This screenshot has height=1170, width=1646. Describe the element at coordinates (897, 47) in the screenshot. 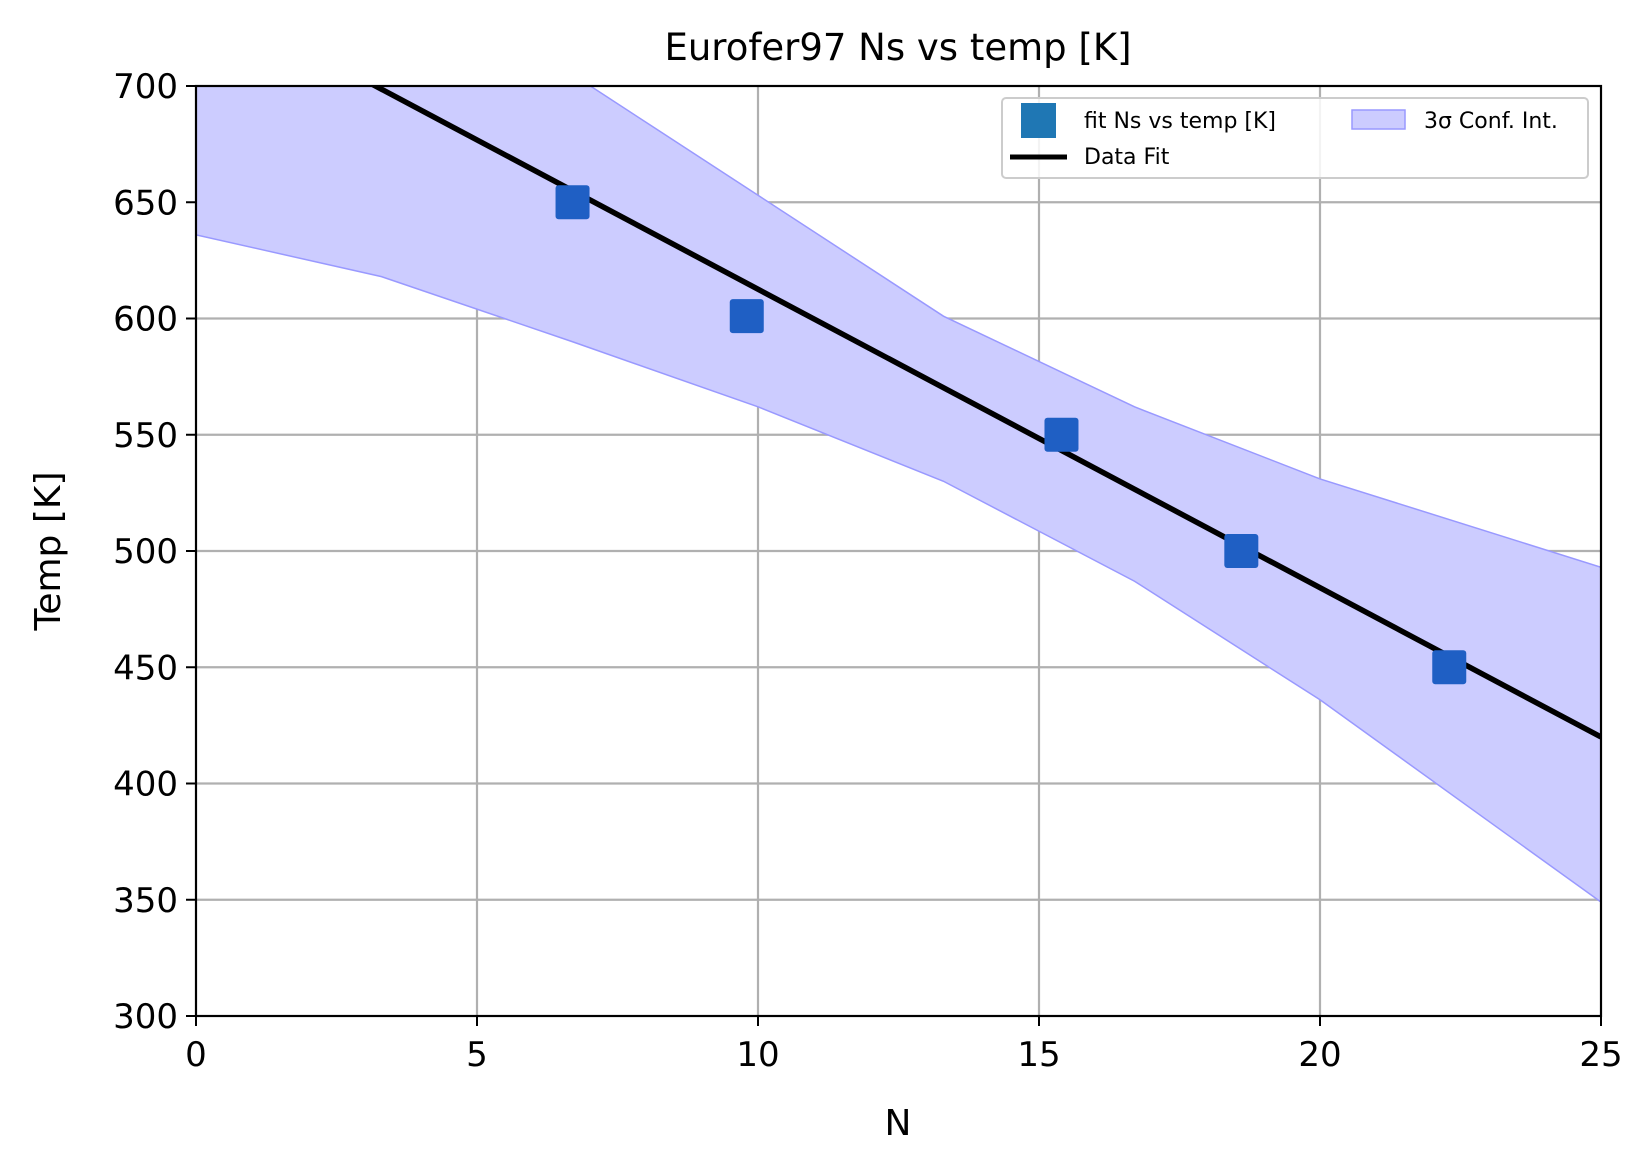

I see `chart-title: Eurofer97 Ns vs temp [K]` at that location.